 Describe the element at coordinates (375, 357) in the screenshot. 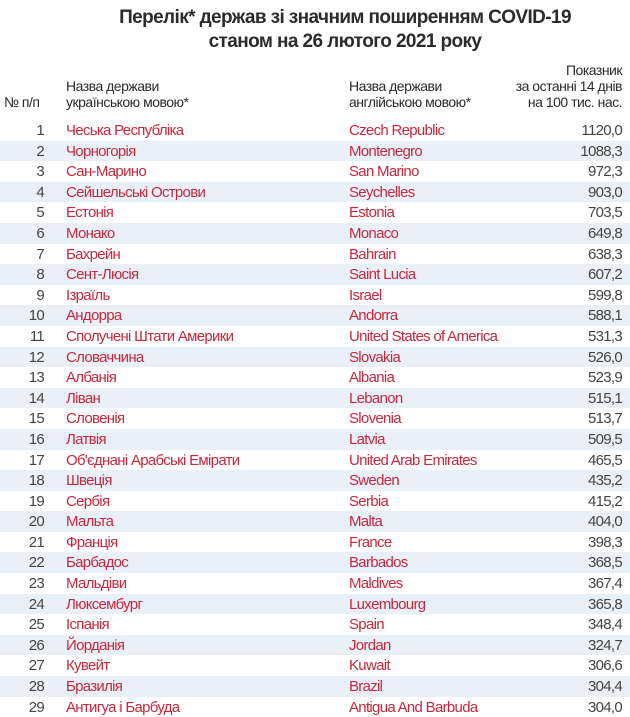

I see `country-name-en: Slovakia` at that location.